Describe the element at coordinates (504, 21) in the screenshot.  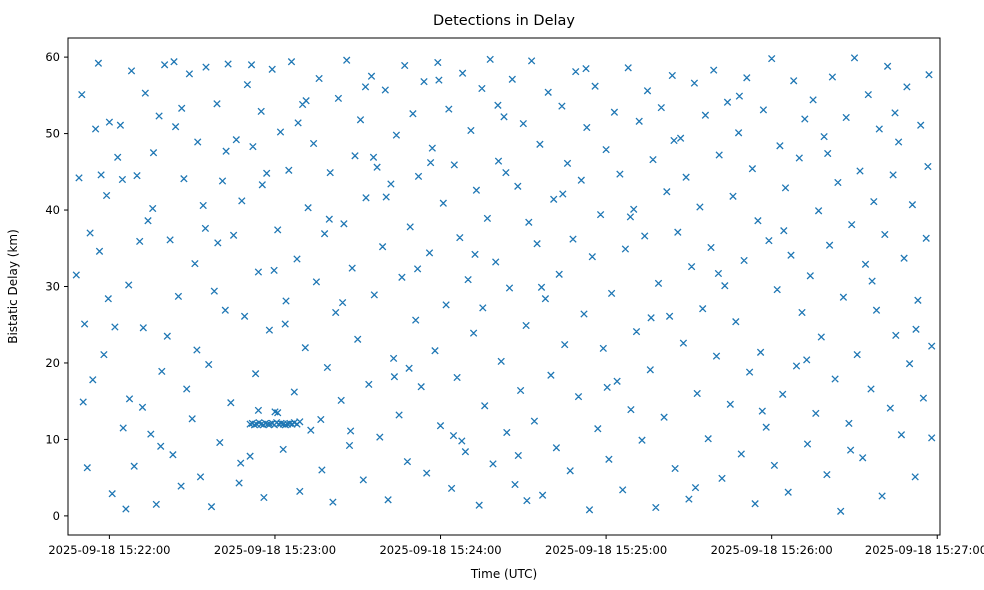
I see `chart-title: Detections in Delay` at that location.